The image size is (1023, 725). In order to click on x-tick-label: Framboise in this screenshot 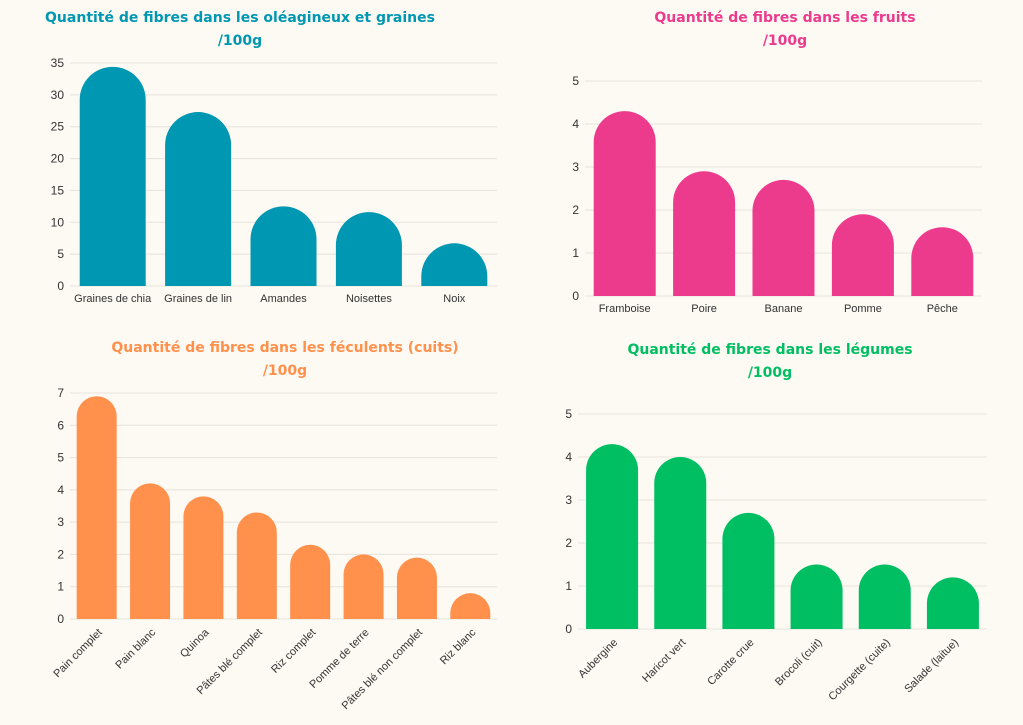, I will do `click(625, 309)`.